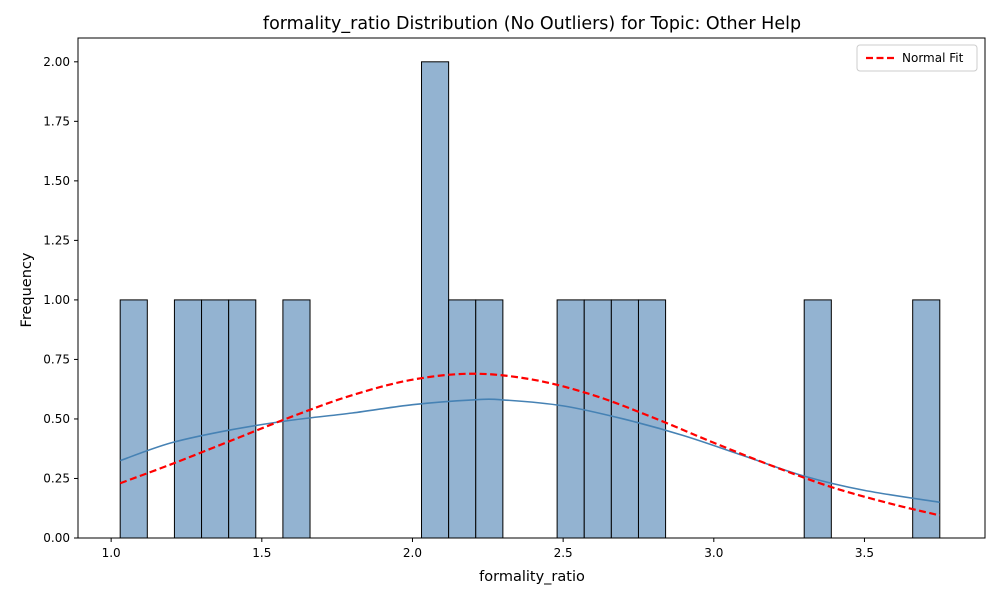 Image resolution: width=1000 pixels, height=600 pixels. What do you see at coordinates (56, 538) in the screenshot?
I see `y-tick-label: 0.00` at bounding box center [56, 538].